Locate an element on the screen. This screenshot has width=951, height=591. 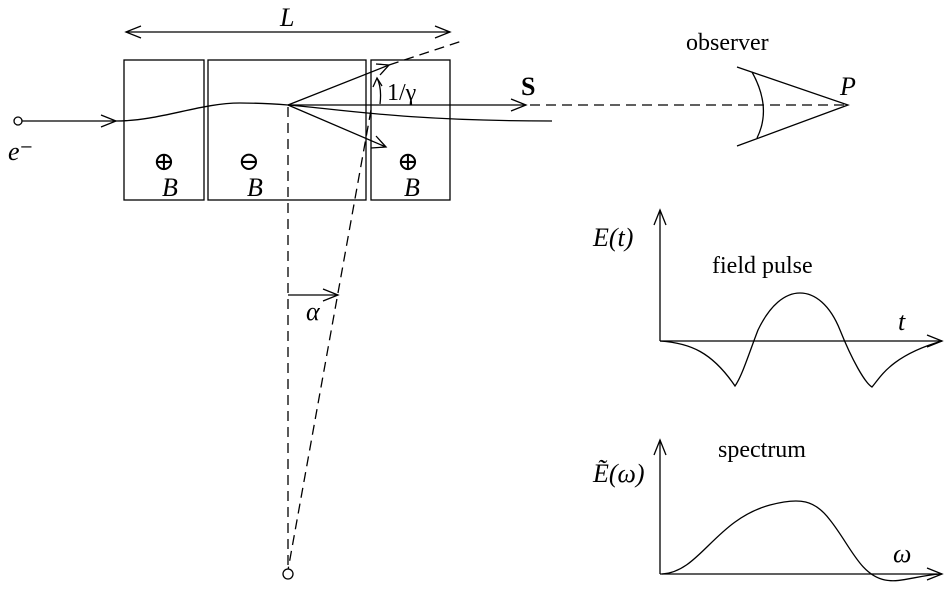
field-symbol-left: ⊕ is located at coordinates (164, 161).